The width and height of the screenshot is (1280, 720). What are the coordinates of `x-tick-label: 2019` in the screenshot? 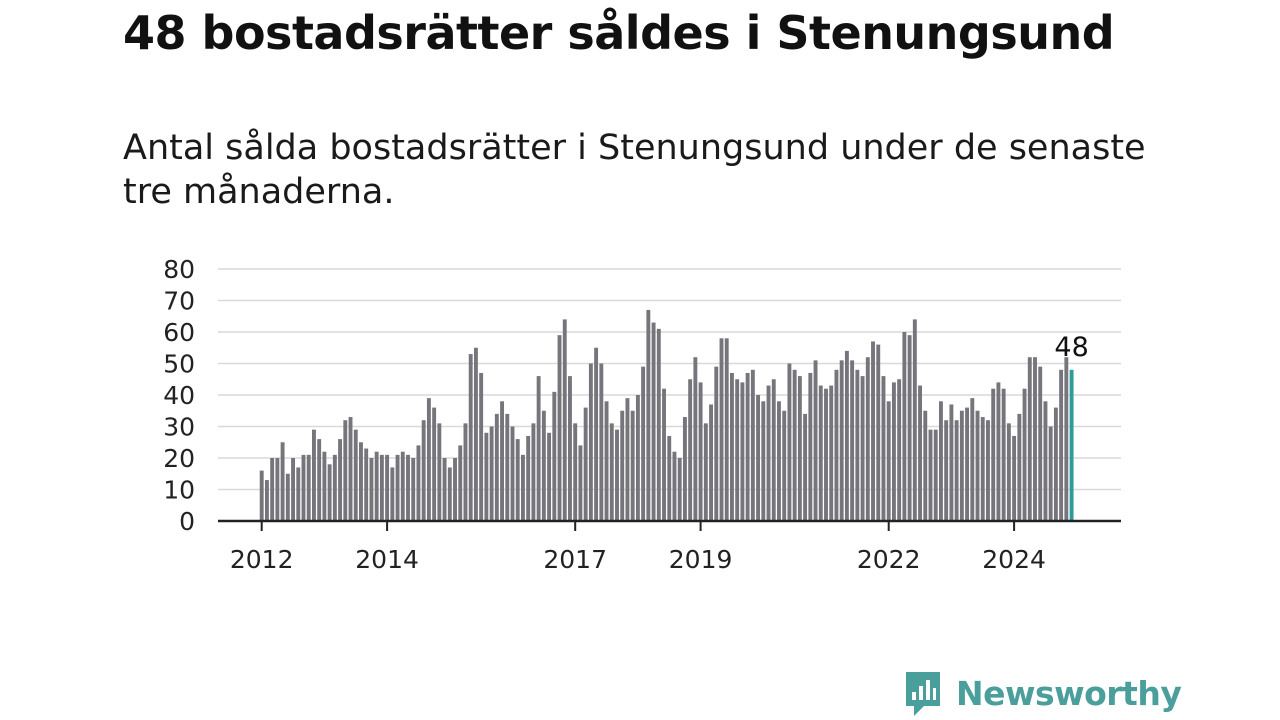 It's located at (701, 559).